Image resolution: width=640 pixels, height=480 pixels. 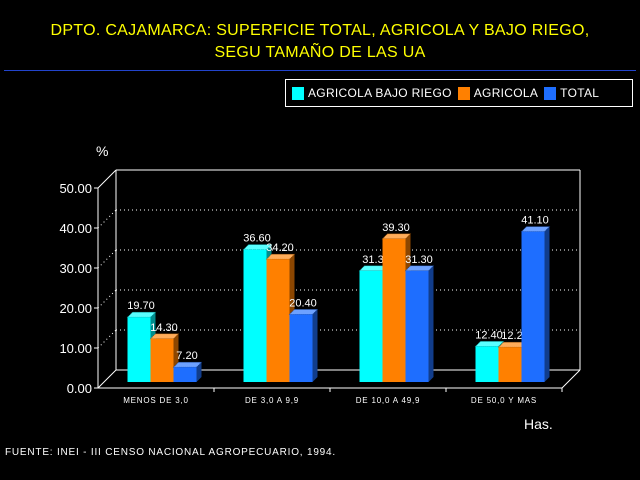 What do you see at coordinates (107, 379) in the screenshot?
I see `floor-left-edge` at bounding box center [107, 379].